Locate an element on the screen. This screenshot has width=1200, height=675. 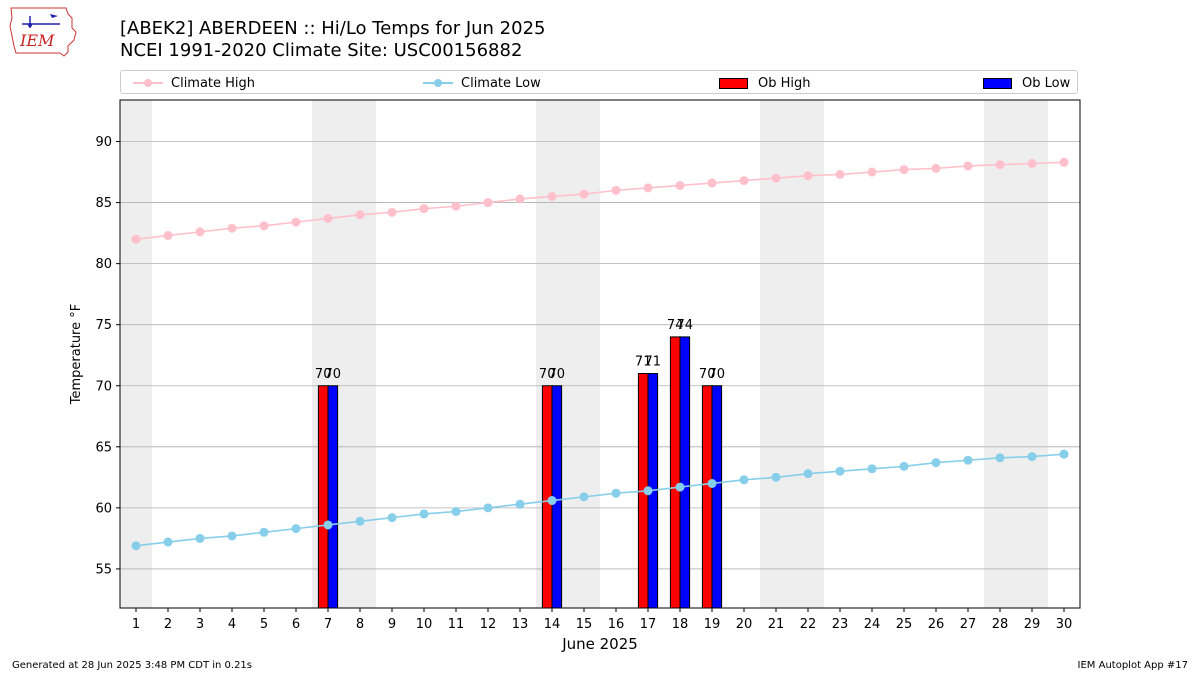
x-tick-label-25: 25 is located at coordinates (904, 624).